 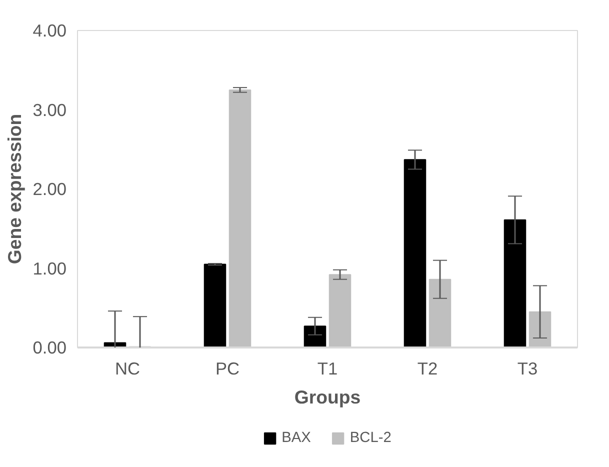 I want to click on y-tick-label: 3.00, so click(x=49, y=110).